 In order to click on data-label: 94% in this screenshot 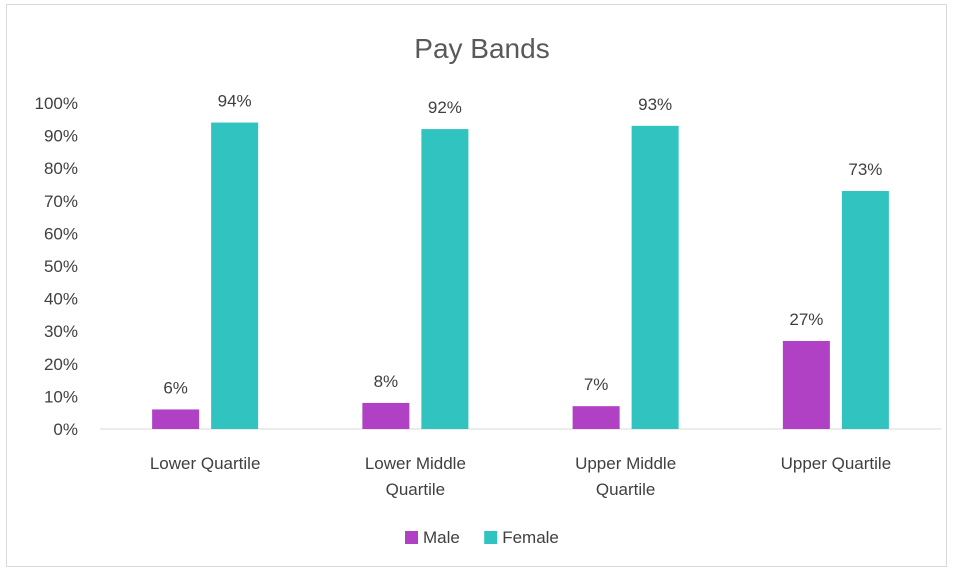, I will do `click(235, 101)`.